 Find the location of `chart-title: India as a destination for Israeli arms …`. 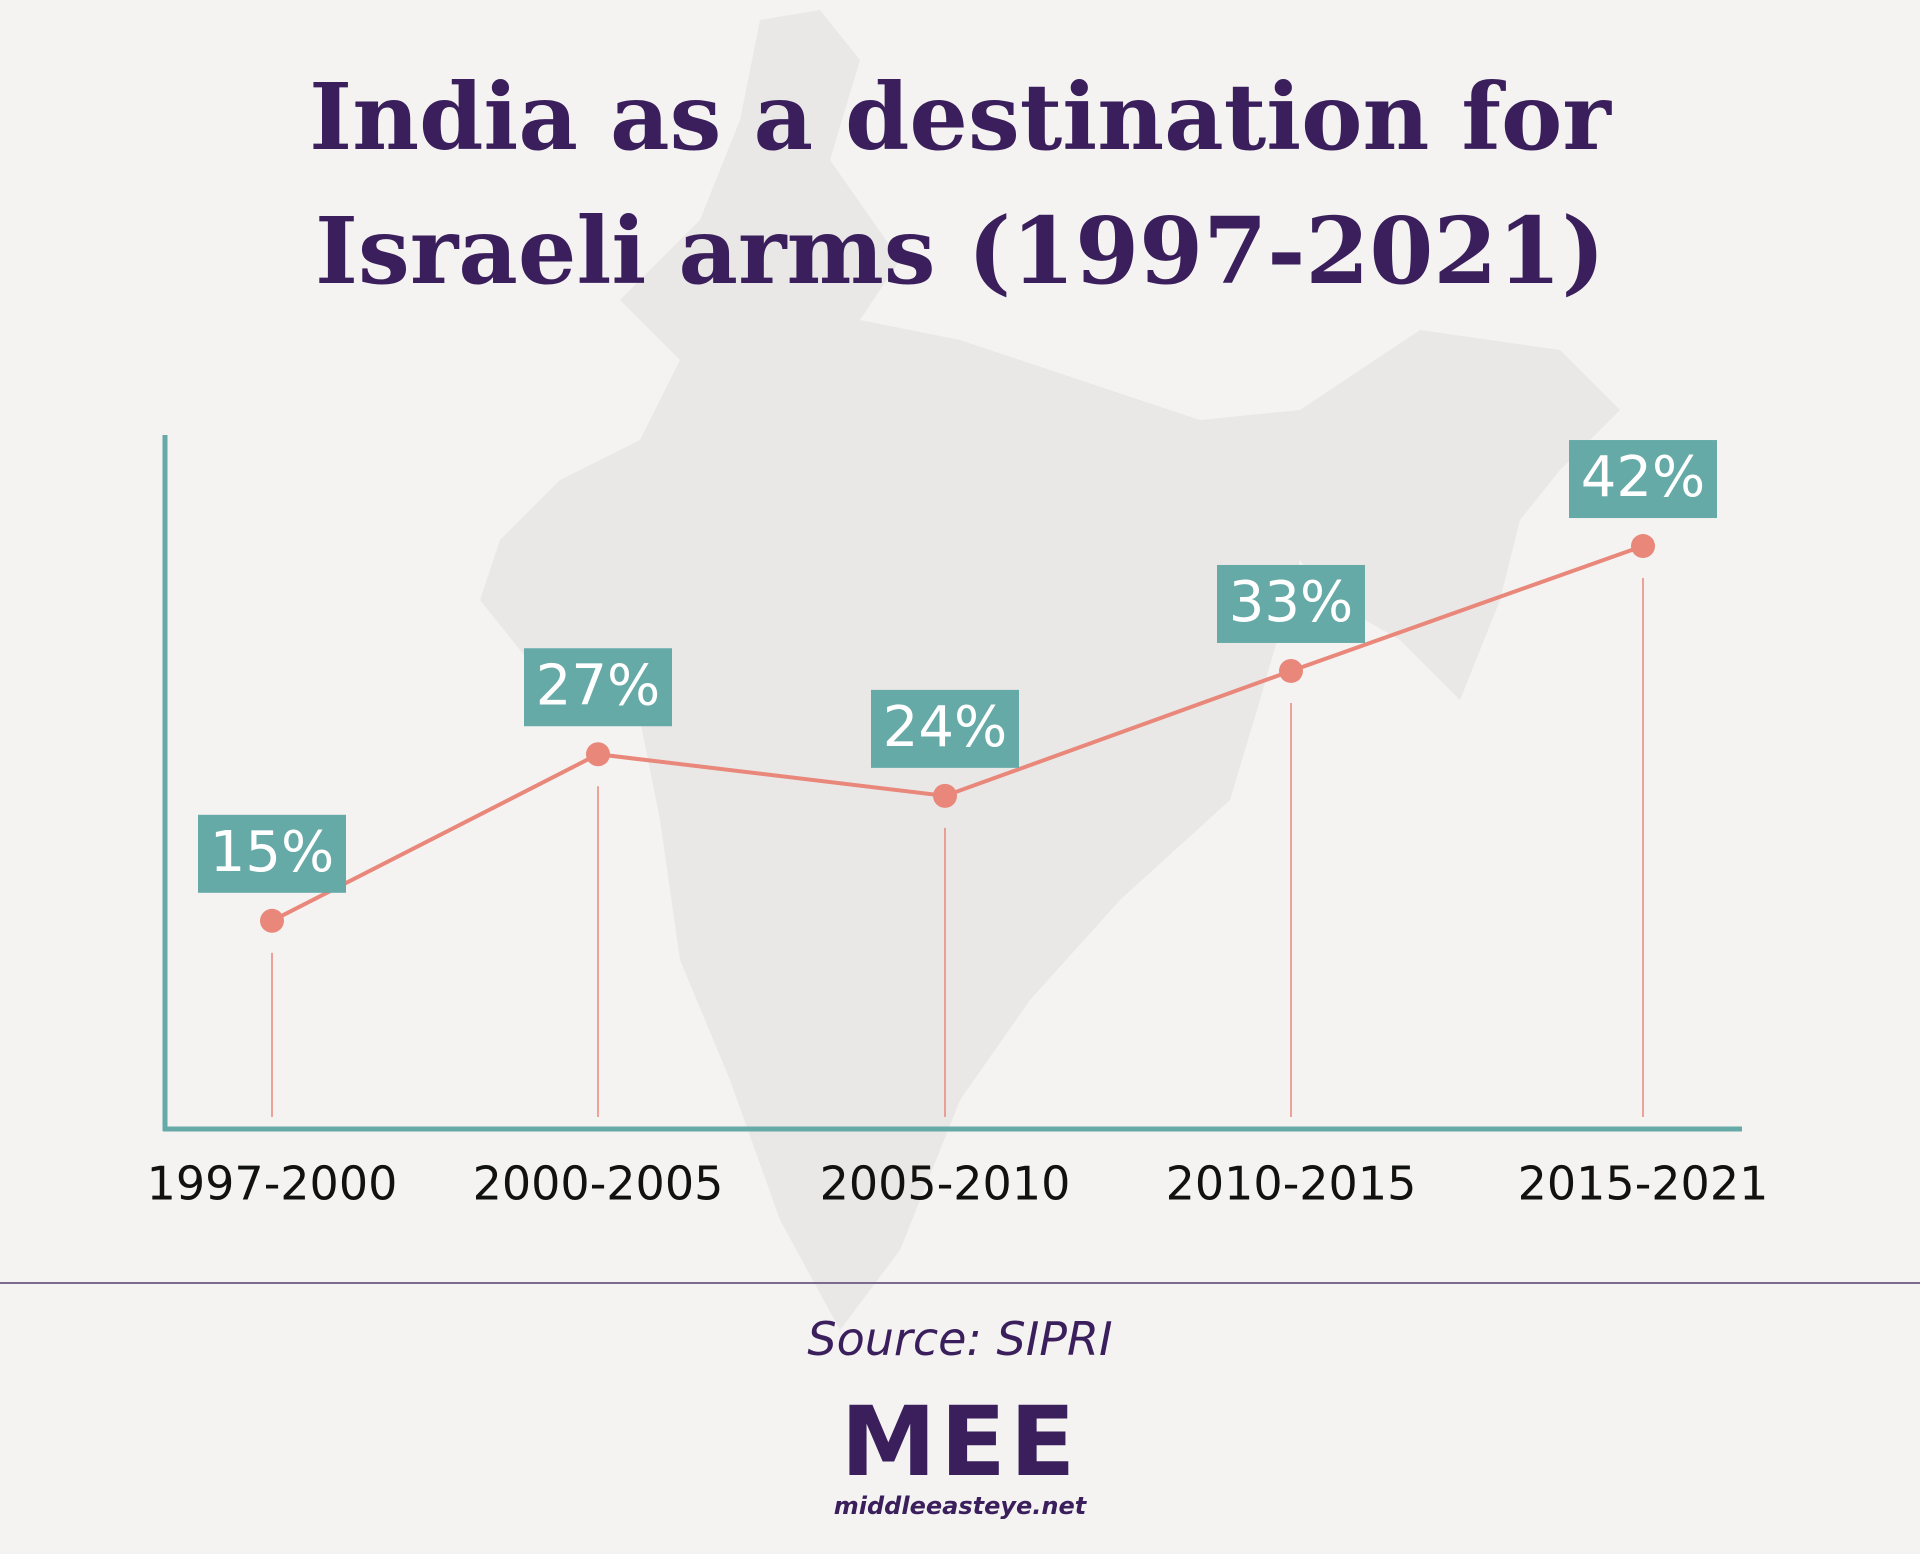

chart-title: India as a destination for Israeli arms … is located at coordinates (960, 184).